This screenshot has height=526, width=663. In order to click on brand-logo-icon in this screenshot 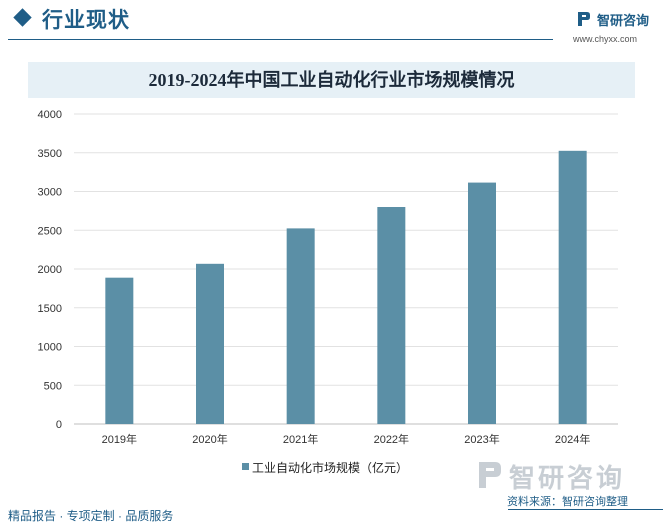, I will do `click(584, 19)`.